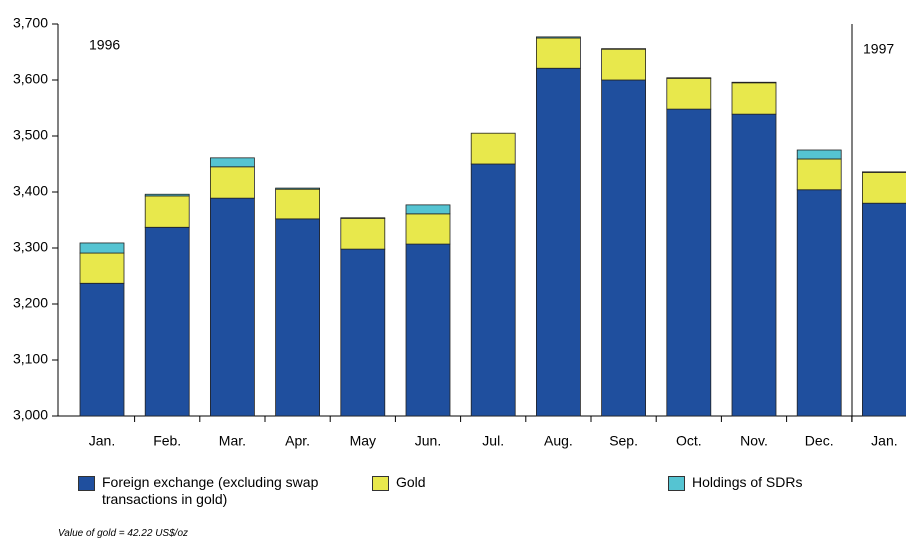  Describe the element at coordinates (30, 23) in the screenshot. I see `y-tick-label: 3,700` at that location.